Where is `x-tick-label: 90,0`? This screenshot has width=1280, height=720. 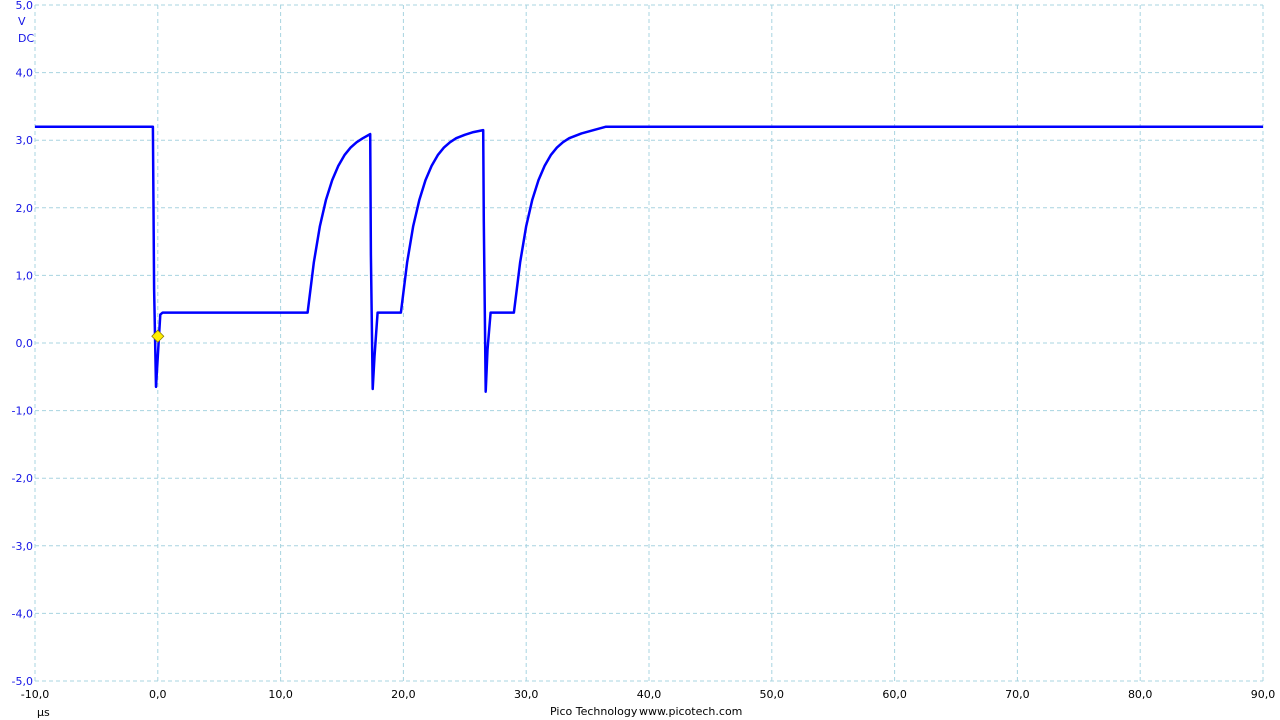 x-tick-label: 90,0 is located at coordinates (1263, 694).